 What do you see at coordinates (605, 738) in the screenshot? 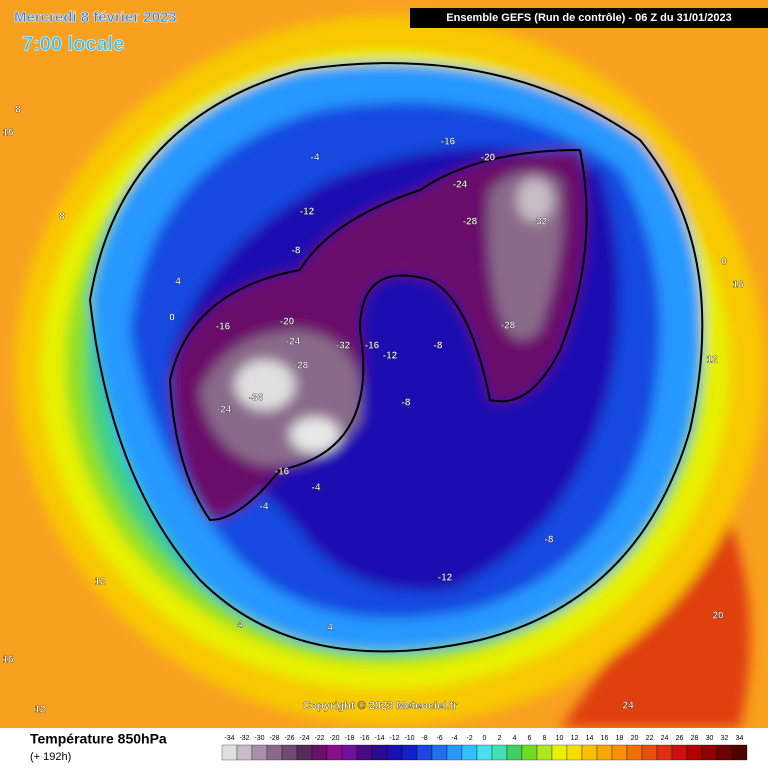
I see `legend-label: 16` at bounding box center [605, 738].